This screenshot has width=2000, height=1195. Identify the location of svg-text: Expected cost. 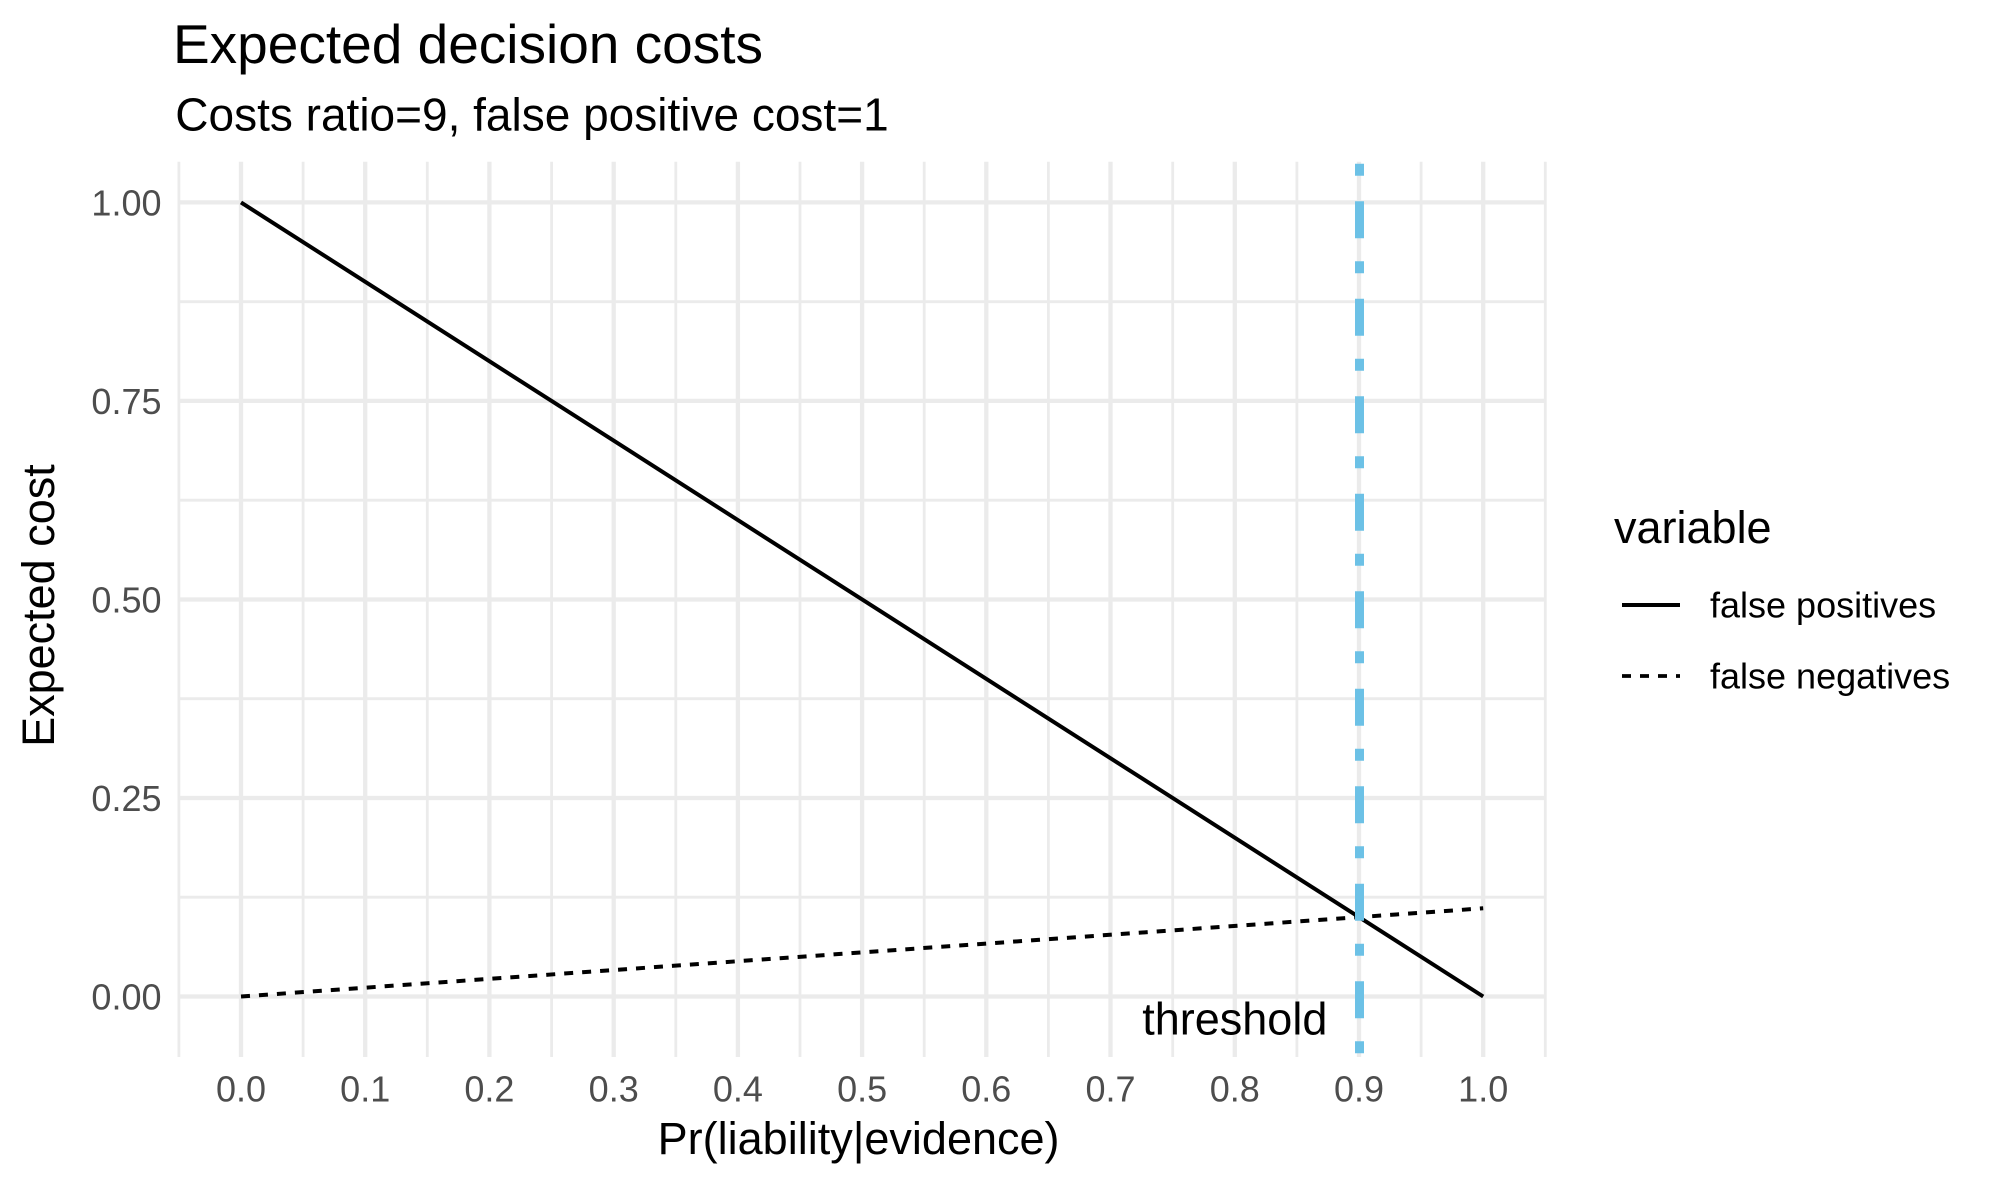
(38, 605).